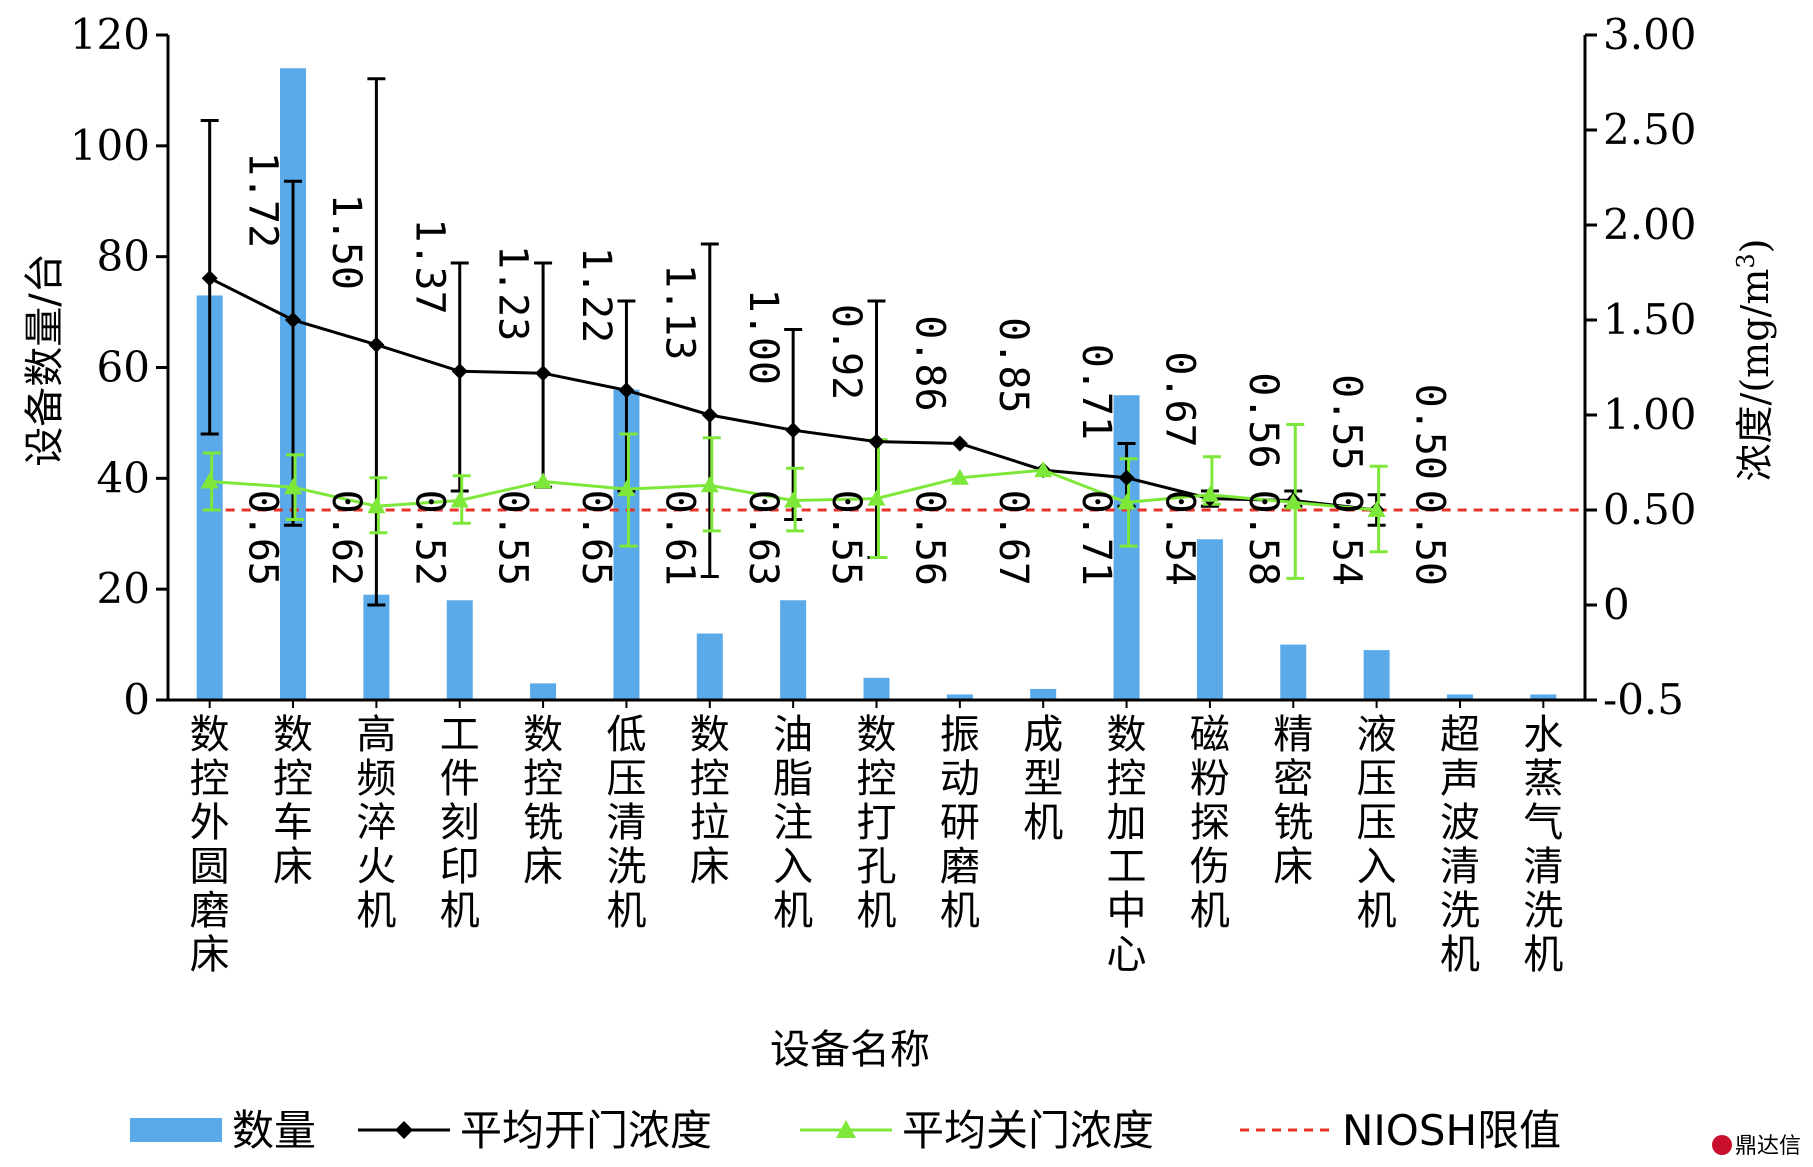 Image resolution: width=1813 pixels, height=1167 pixels. What do you see at coordinates (404, 1130) in the screenshot?
I see `legend-marker-open` at bounding box center [404, 1130].